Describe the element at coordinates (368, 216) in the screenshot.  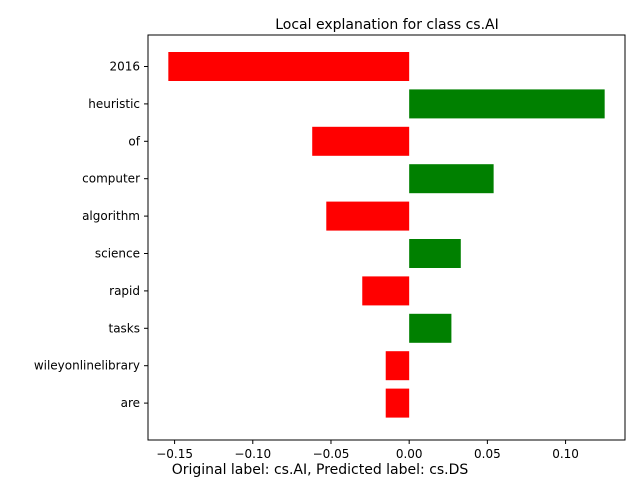
I see `bar-algorithm` at that location.